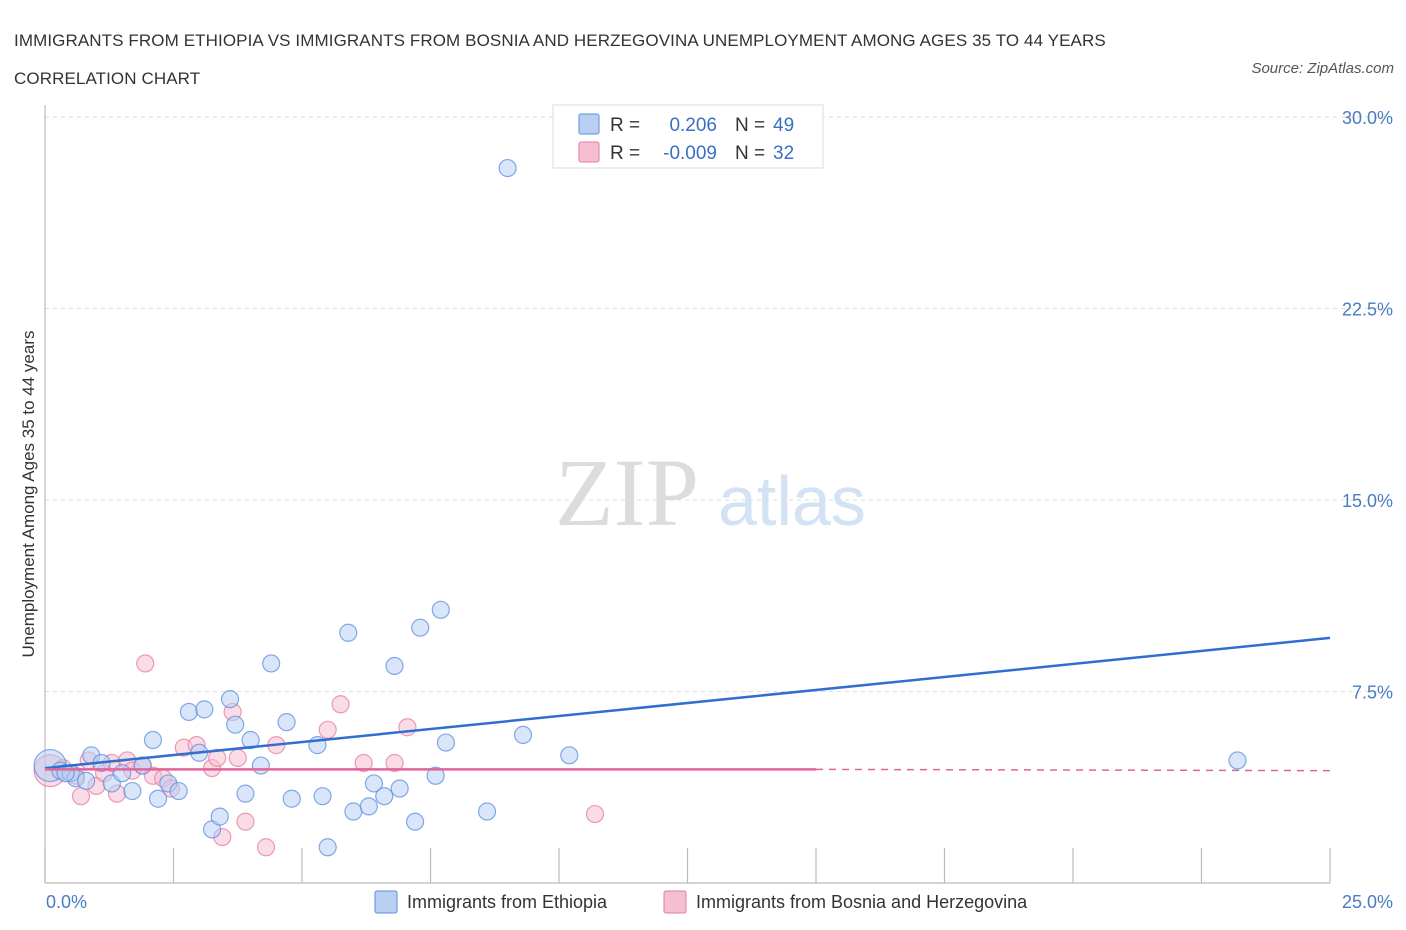 This screenshot has width=1406, height=930. What do you see at coordinates (507, 902) in the screenshot?
I see `bottom-legend-label-ethiopia: Immigrants from Ethiopia` at bounding box center [507, 902].